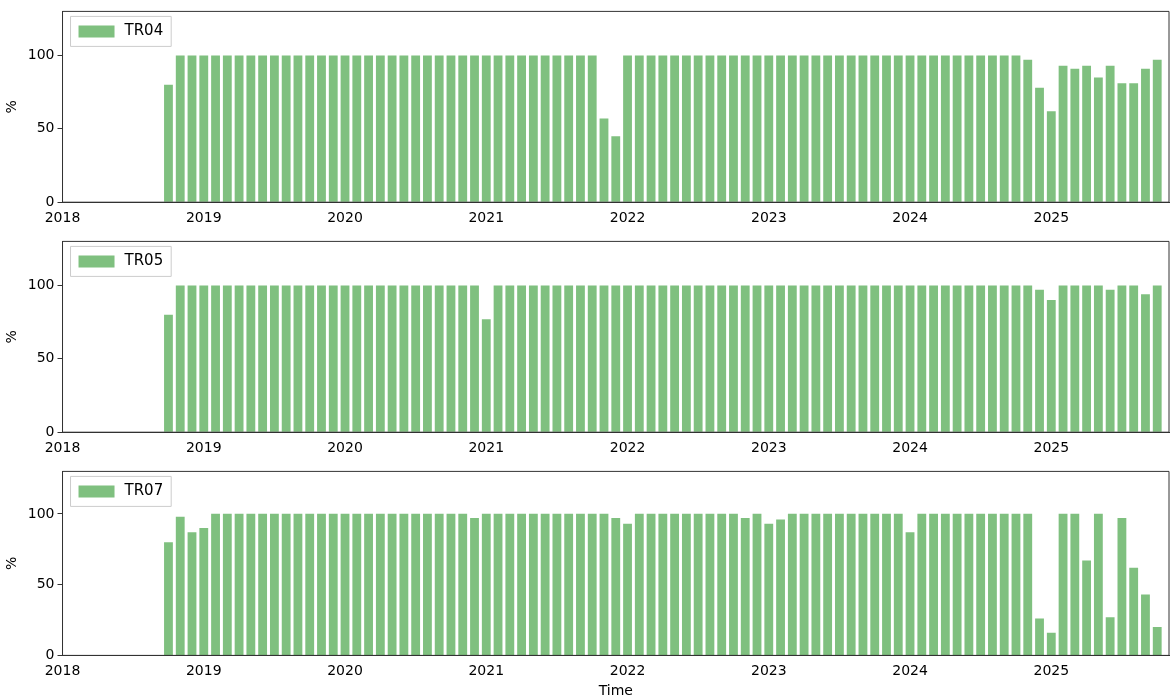  I want to click on y-tick-label: 50, so click(45, 357).